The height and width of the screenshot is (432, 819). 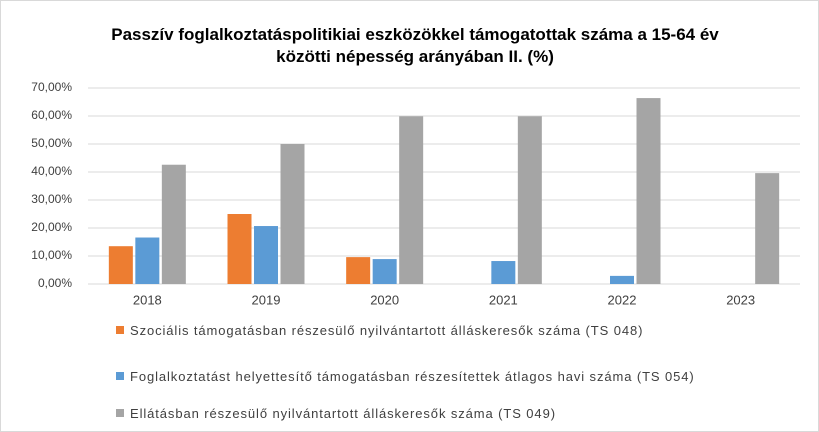 I want to click on x-tick-label: 2018, so click(x=147, y=299).